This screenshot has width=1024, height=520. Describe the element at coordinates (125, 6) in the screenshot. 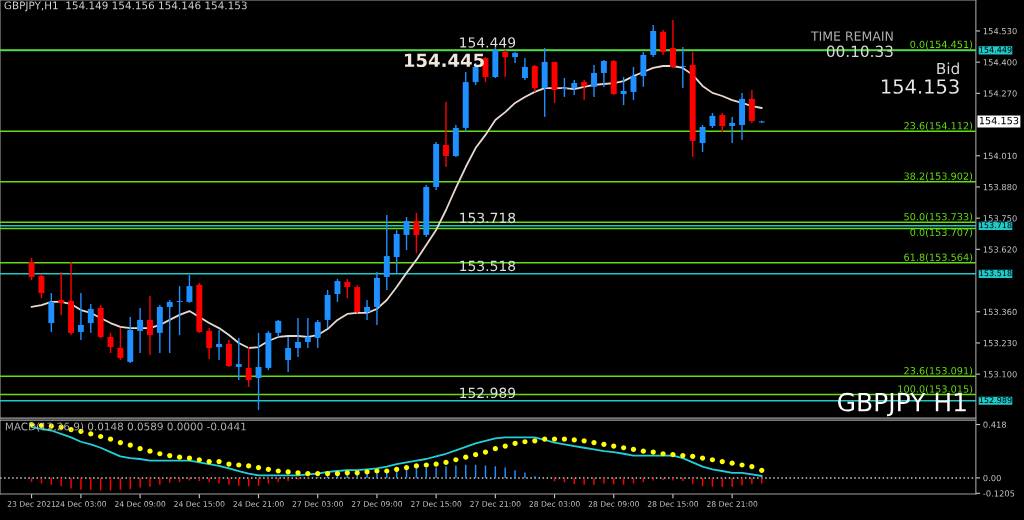

I see `chart-title: GBPJPY,H1 154.149 154.156 154.146 154.153` at that location.